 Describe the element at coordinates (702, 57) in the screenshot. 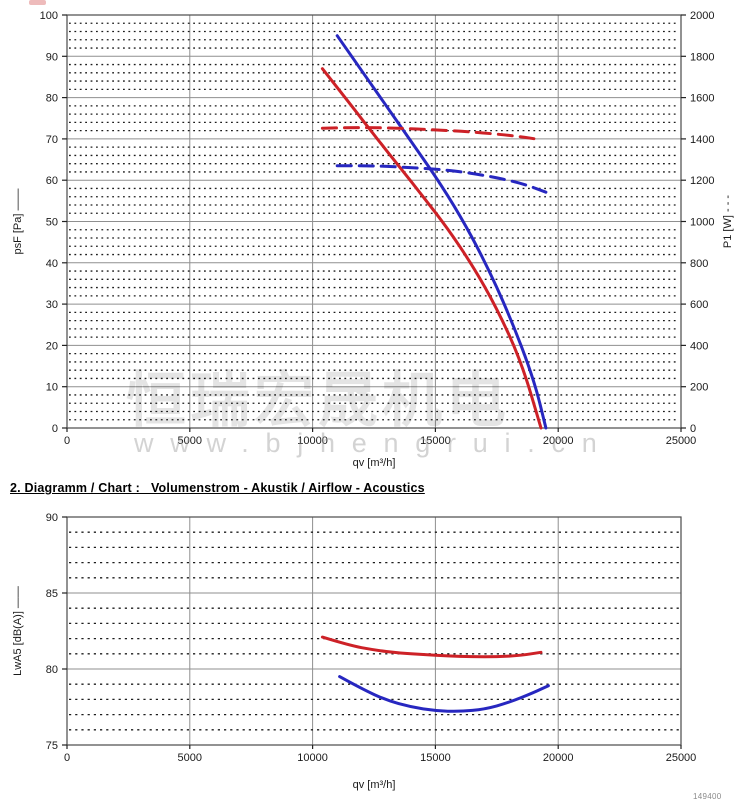

I see `svg-text: 1800` at that location.